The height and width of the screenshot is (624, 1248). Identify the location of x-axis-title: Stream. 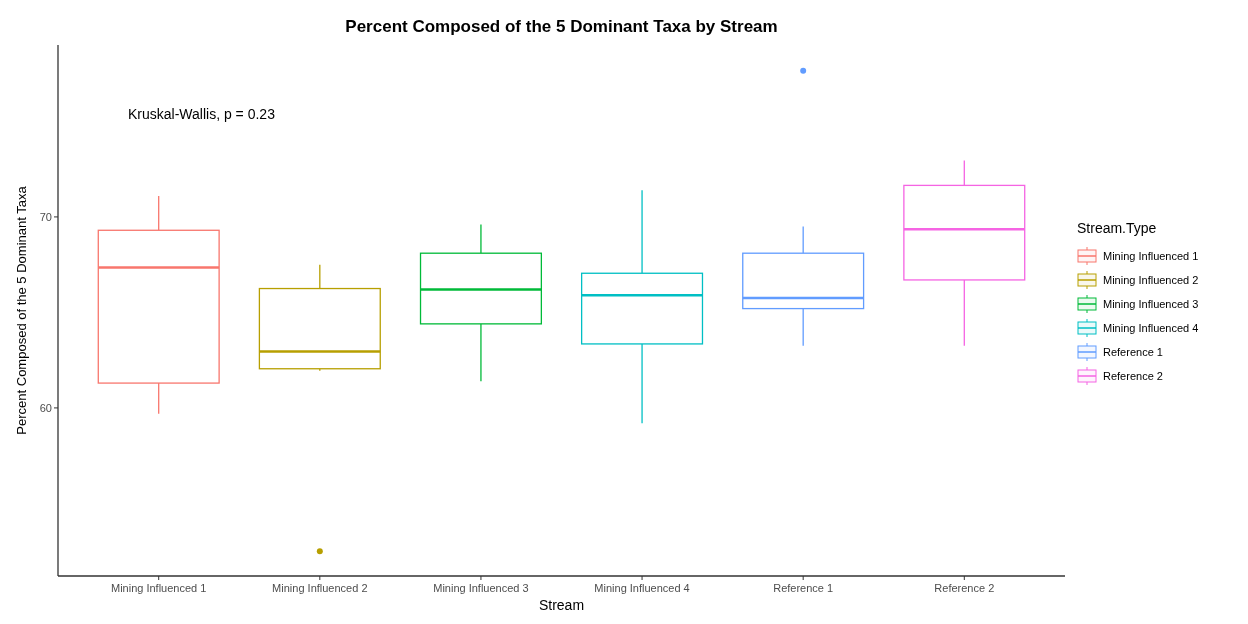
(561, 605).